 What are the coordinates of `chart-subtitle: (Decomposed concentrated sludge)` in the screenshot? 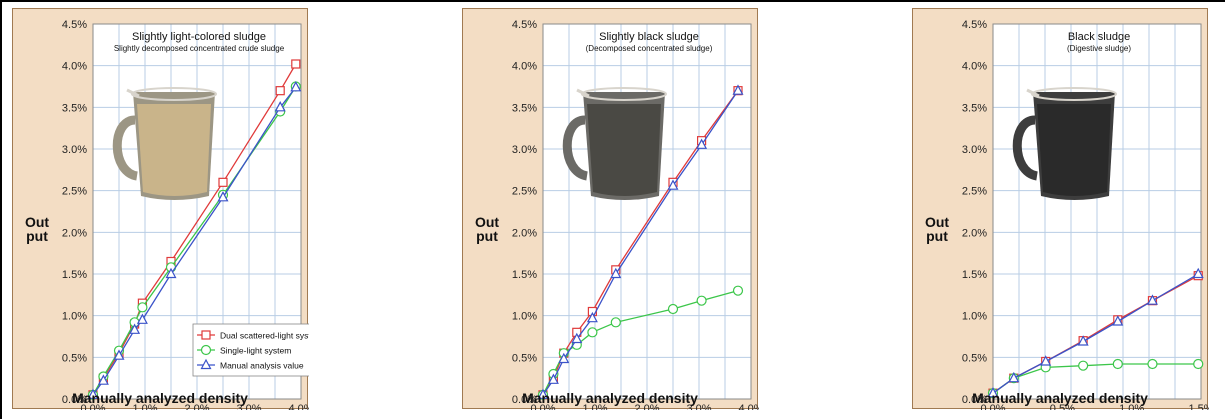 It's located at (649, 48).